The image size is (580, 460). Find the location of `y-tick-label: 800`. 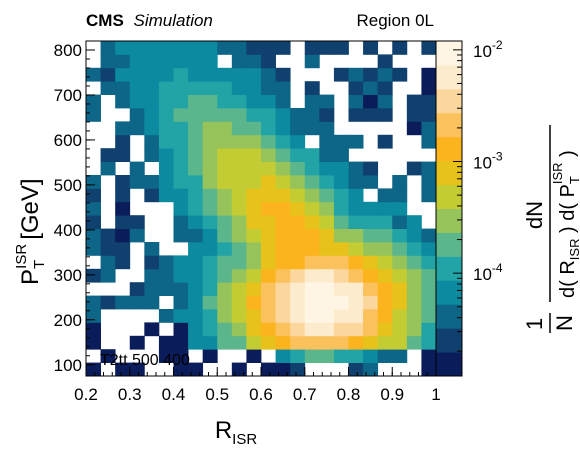

y-tick-label: 800 is located at coordinates (68, 50).